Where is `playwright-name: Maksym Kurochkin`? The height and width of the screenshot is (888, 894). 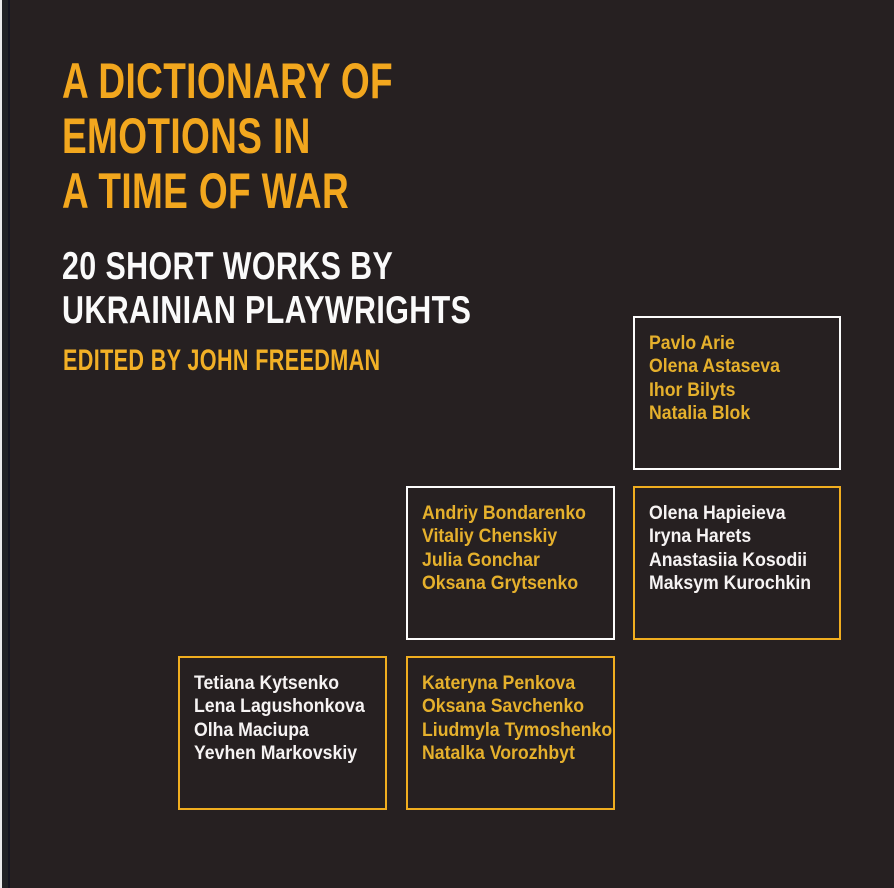 playwright-name: Maksym Kurochkin is located at coordinates (730, 584).